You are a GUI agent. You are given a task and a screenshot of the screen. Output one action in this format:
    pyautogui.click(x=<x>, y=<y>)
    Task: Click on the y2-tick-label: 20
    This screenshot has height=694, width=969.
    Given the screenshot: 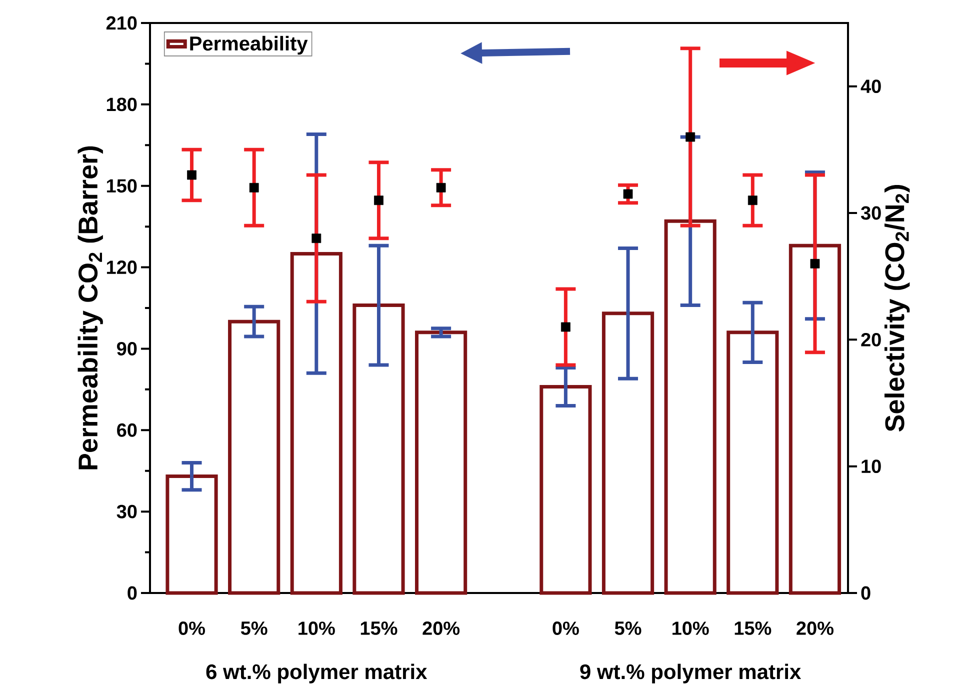 What is the action you would take?
    pyautogui.click(x=871, y=339)
    